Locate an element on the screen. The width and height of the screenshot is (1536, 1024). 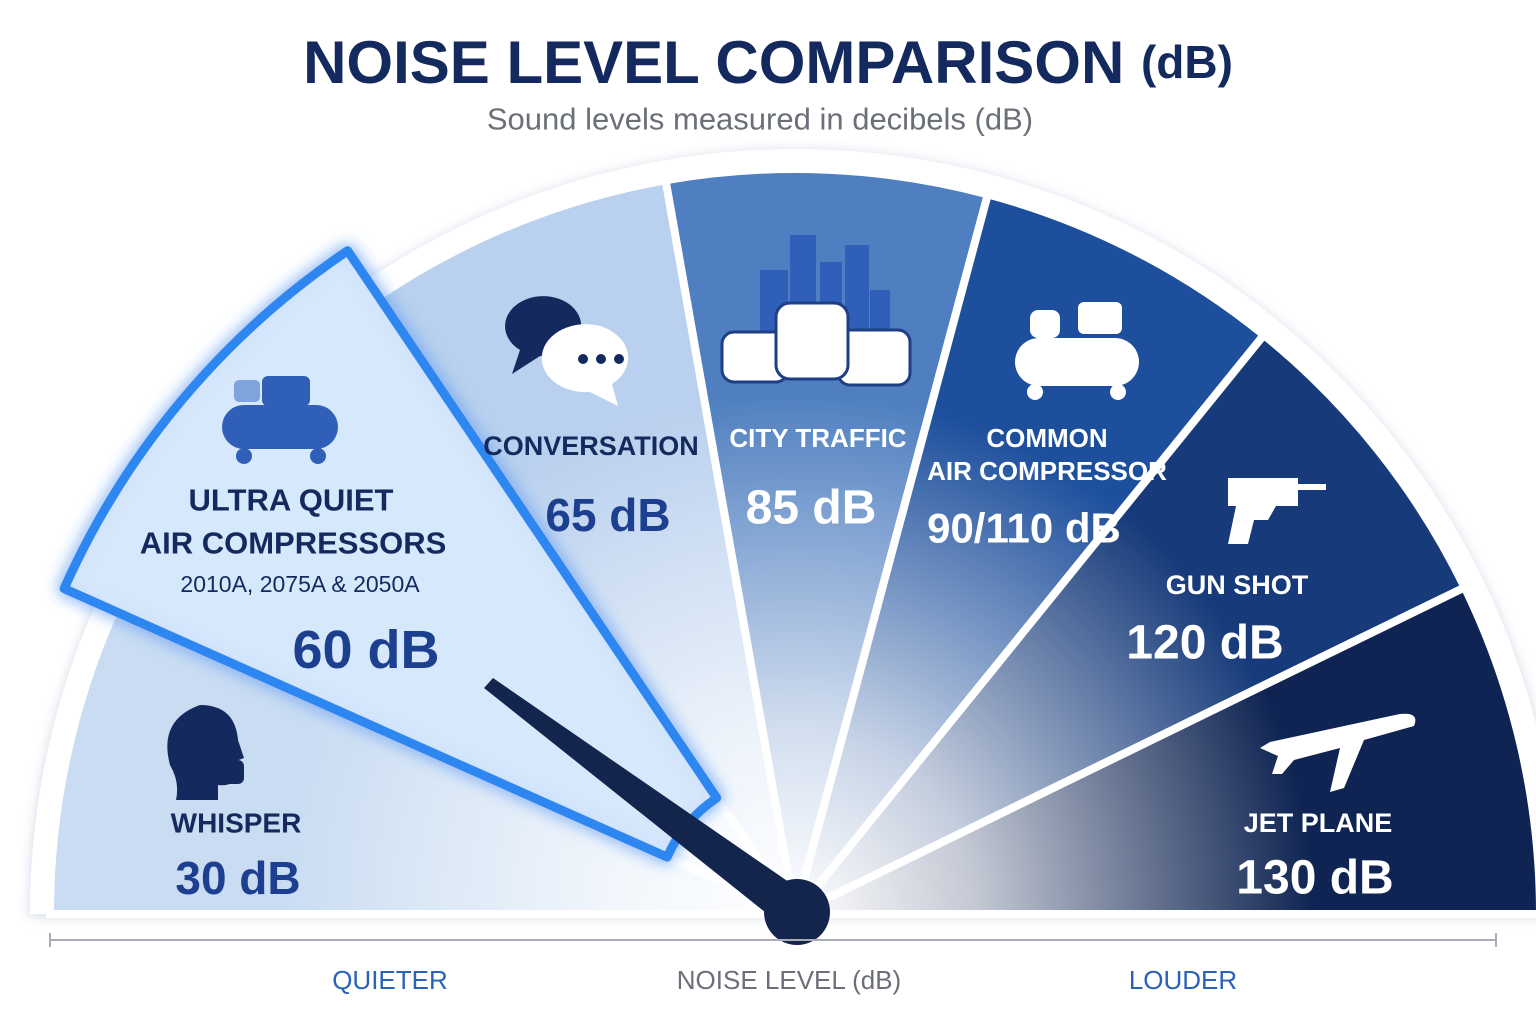
segment-value: 65 dB is located at coordinates (607, 515).